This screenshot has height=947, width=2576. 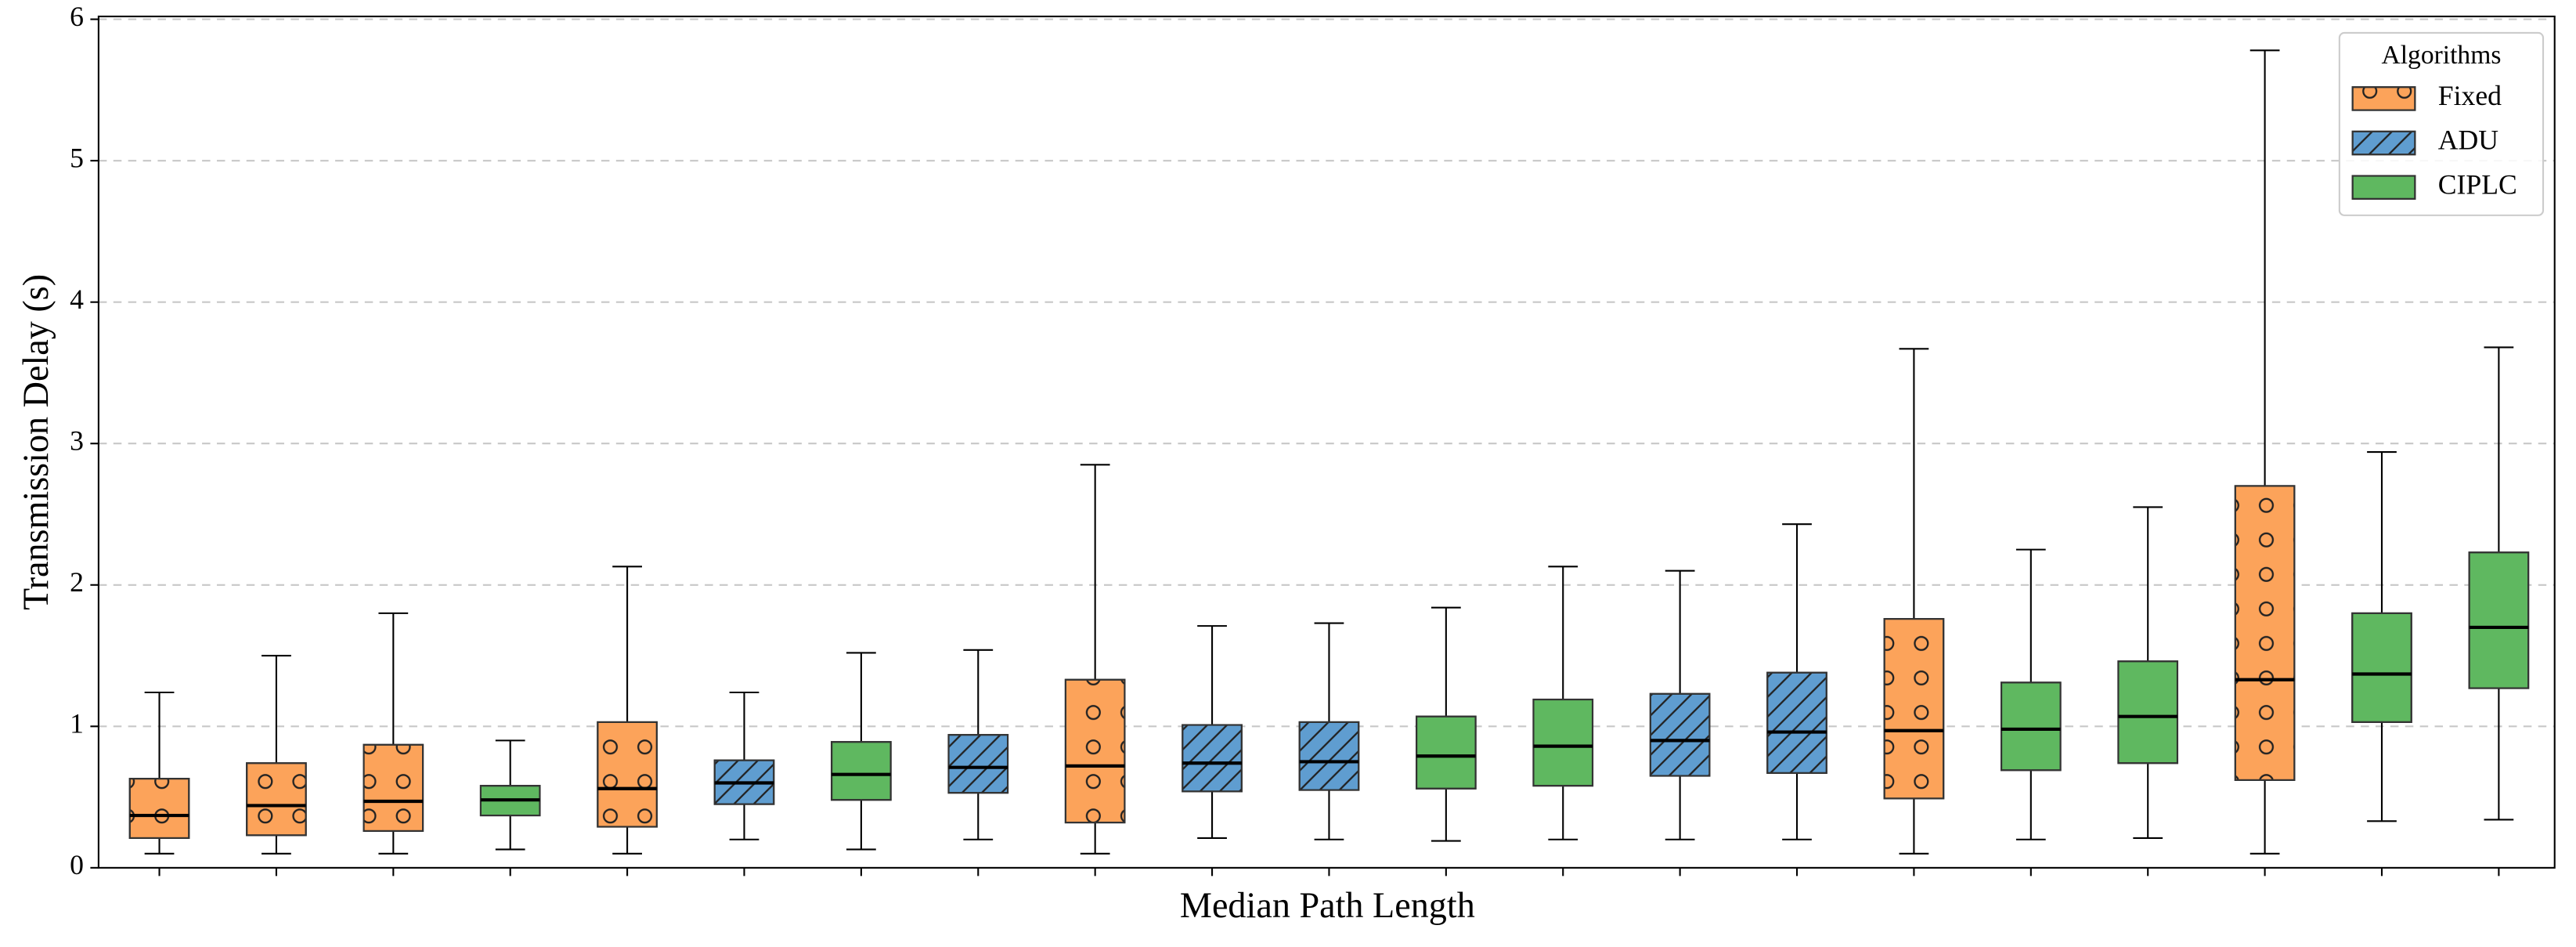 What do you see at coordinates (77, 440) in the screenshot?
I see `y-tick-label: 3` at bounding box center [77, 440].